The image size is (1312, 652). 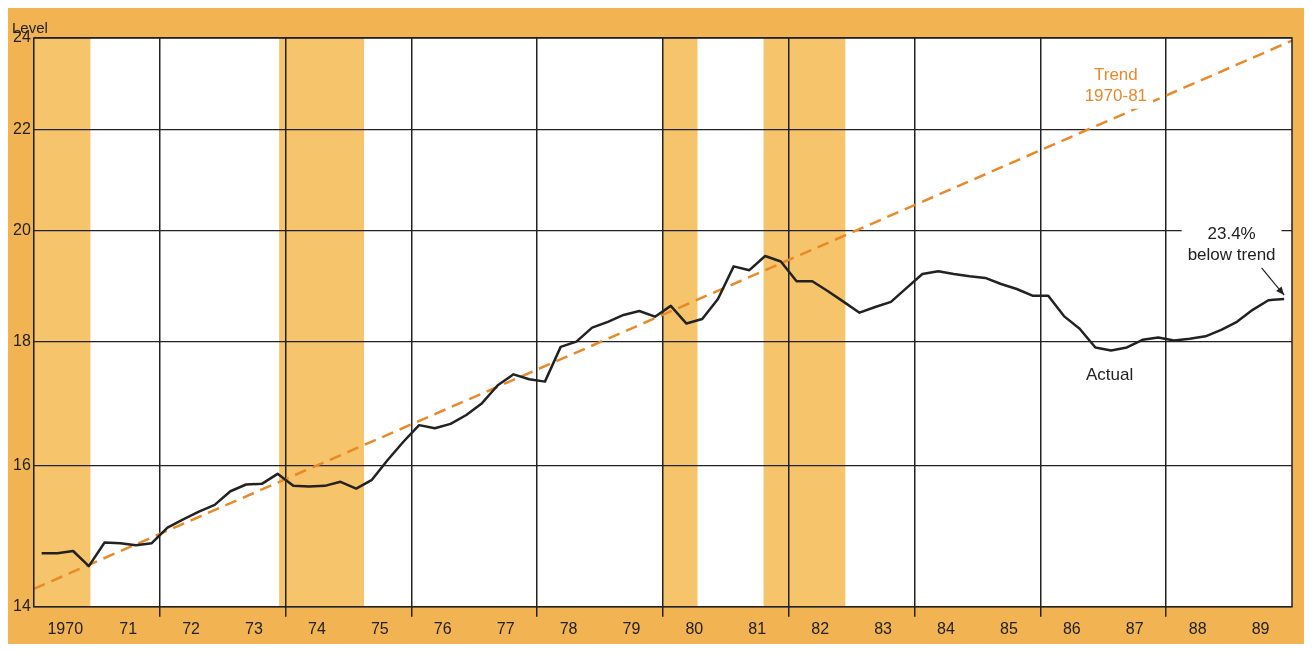 I want to click on x-tick-label: 82, so click(x=820, y=628).